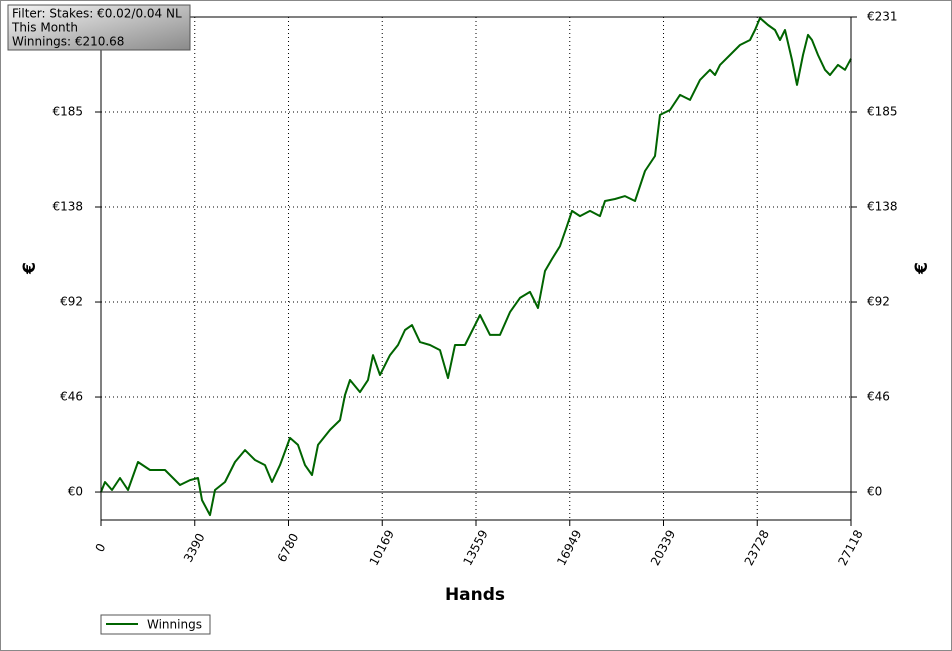  What do you see at coordinates (99, 27) in the screenshot?
I see `filter-box` at bounding box center [99, 27].